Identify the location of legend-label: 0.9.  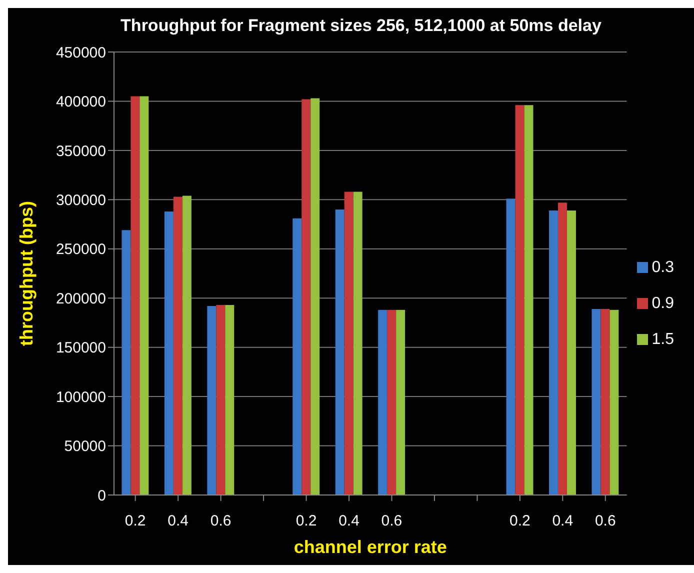
(663, 303).